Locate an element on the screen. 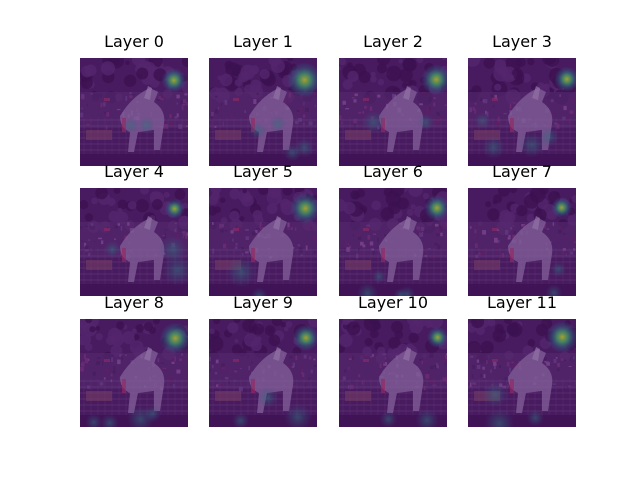 This screenshot has height=480, width=640. panel-title: Layer 9 is located at coordinates (263, 302).